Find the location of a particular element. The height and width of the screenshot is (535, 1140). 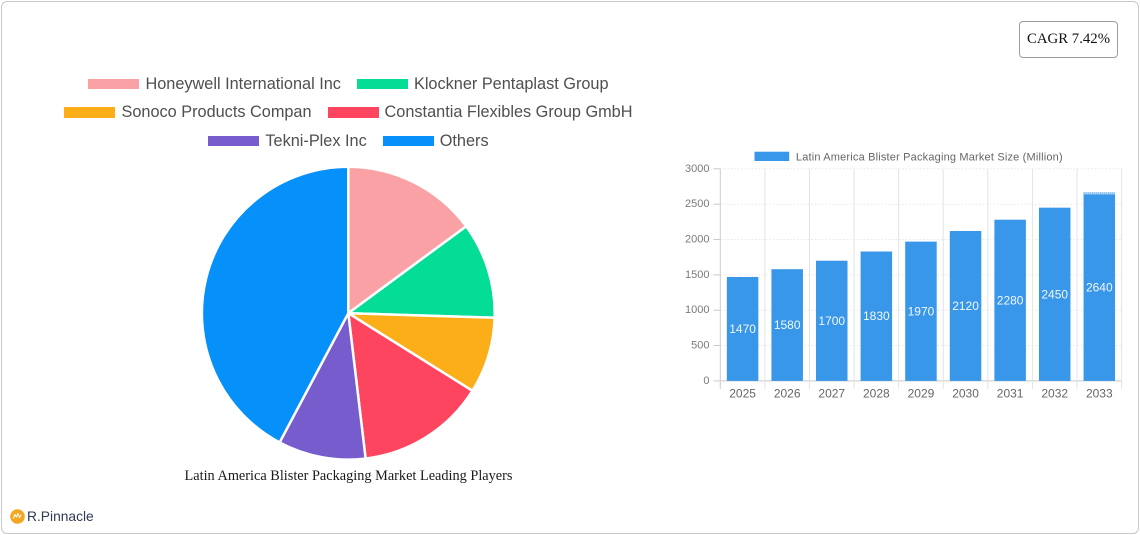

svg-text: 2000 is located at coordinates (697, 240).